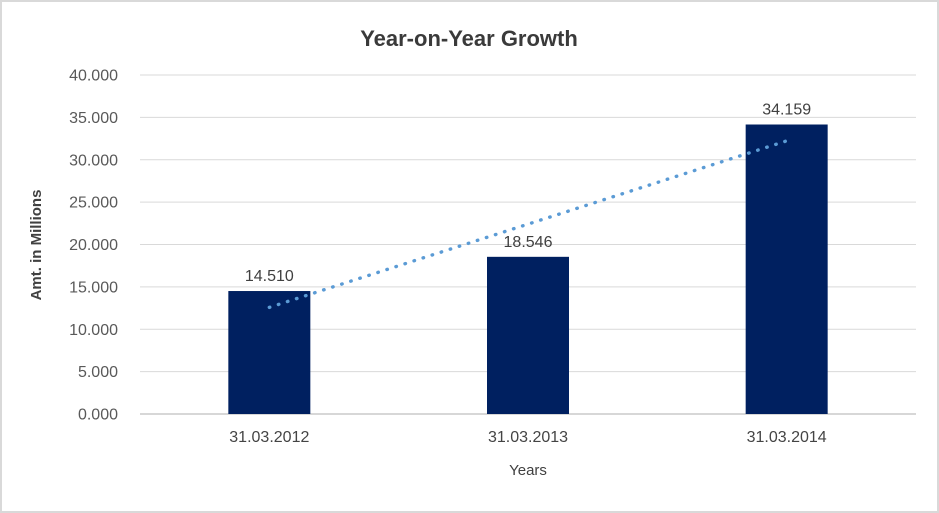 This screenshot has width=939, height=513. What do you see at coordinates (93, 330) in the screenshot?
I see `y-tick-label: 10.000` at bounding box center [93, 330].